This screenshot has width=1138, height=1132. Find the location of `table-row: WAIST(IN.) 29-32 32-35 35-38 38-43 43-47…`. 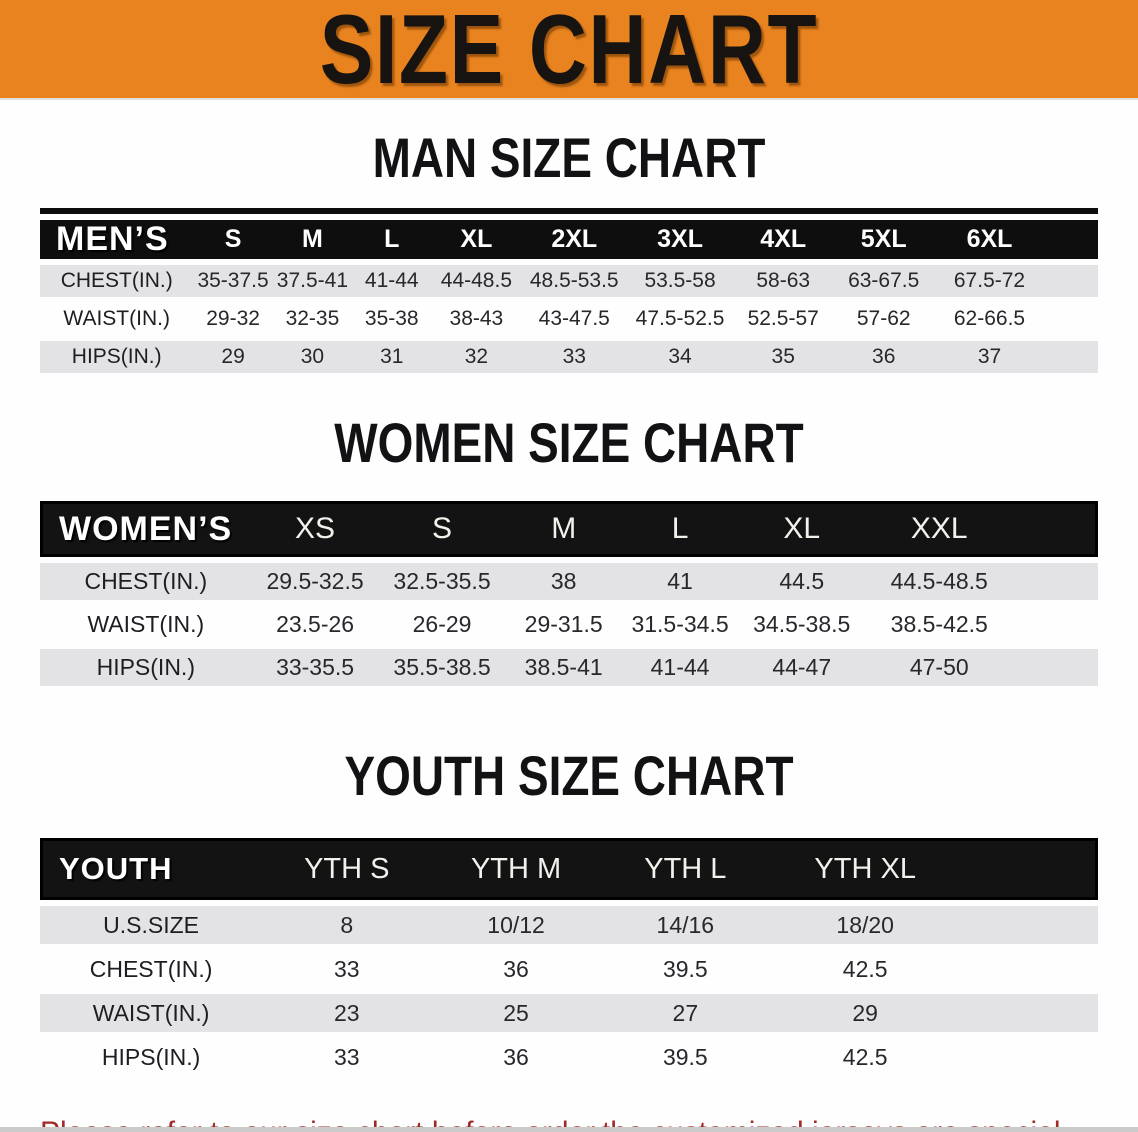

table-row: WAIST(IN.) 29-32 32-35 35-38 38-43 43-47… is located at coordinates (569, 319).